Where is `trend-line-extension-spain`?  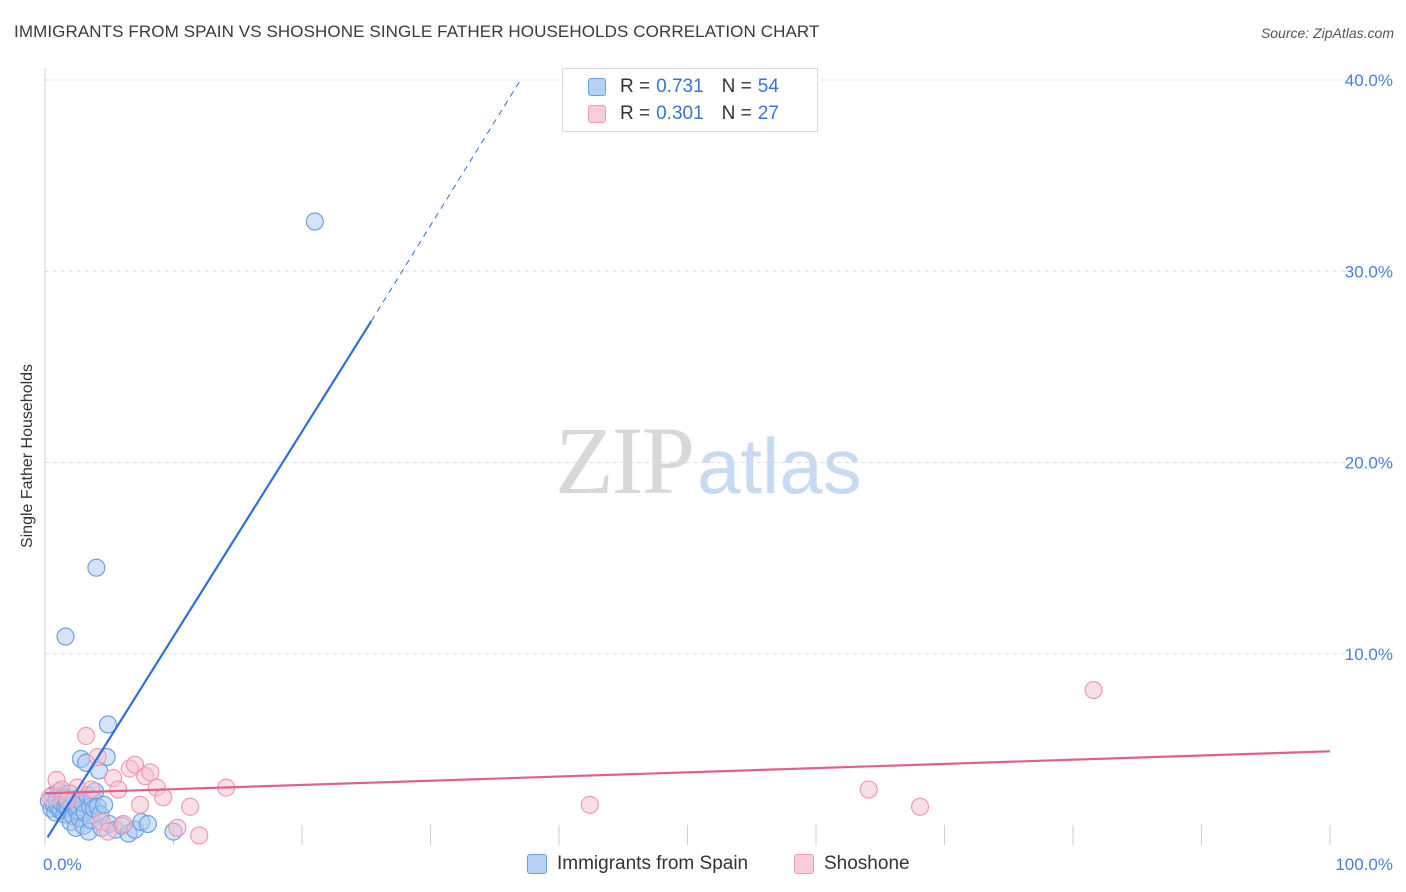
trend-line-extension-spain is located at coordinates (445, 200).